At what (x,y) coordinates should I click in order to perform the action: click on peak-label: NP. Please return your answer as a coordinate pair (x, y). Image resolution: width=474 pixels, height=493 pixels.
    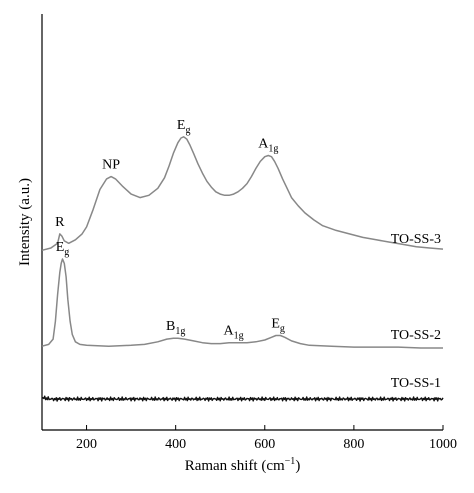
    Looking at the image, I should click on (111, 165).